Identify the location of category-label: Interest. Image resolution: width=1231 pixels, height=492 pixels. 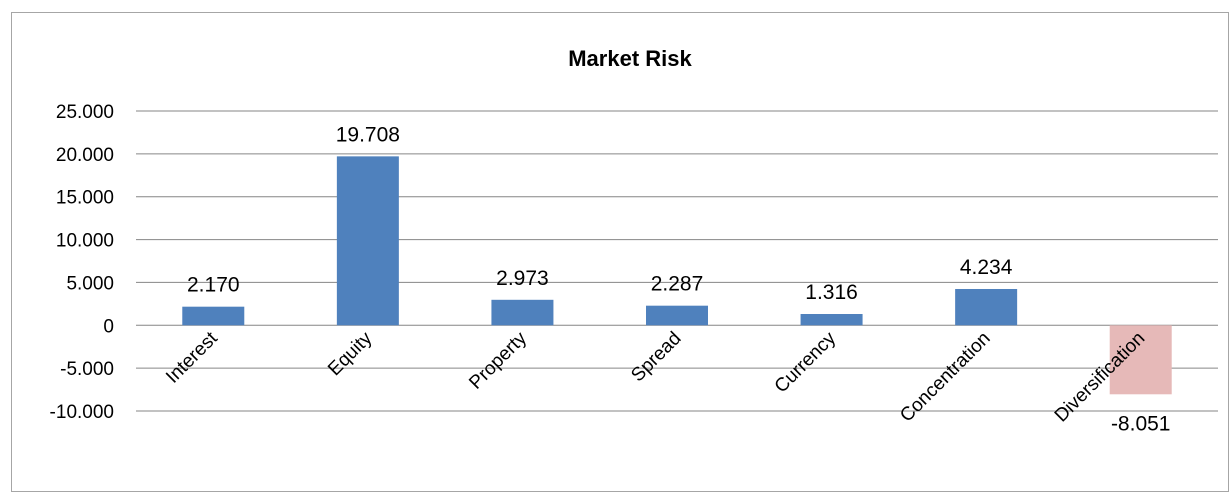
(192, 357).